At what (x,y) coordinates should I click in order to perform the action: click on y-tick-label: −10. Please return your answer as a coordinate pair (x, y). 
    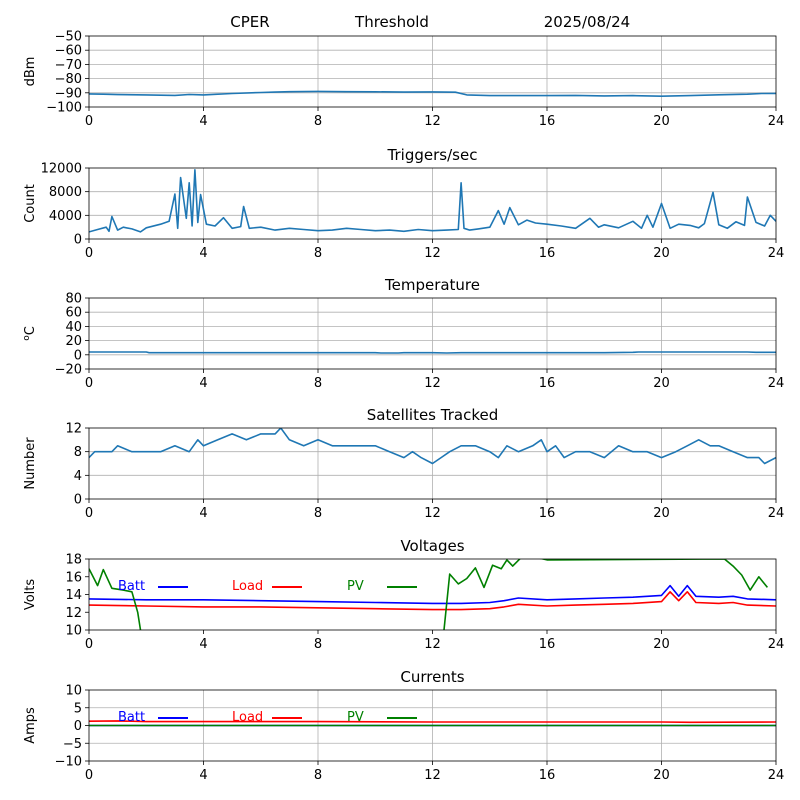
    Looking at the image, I should click on (68, 762).